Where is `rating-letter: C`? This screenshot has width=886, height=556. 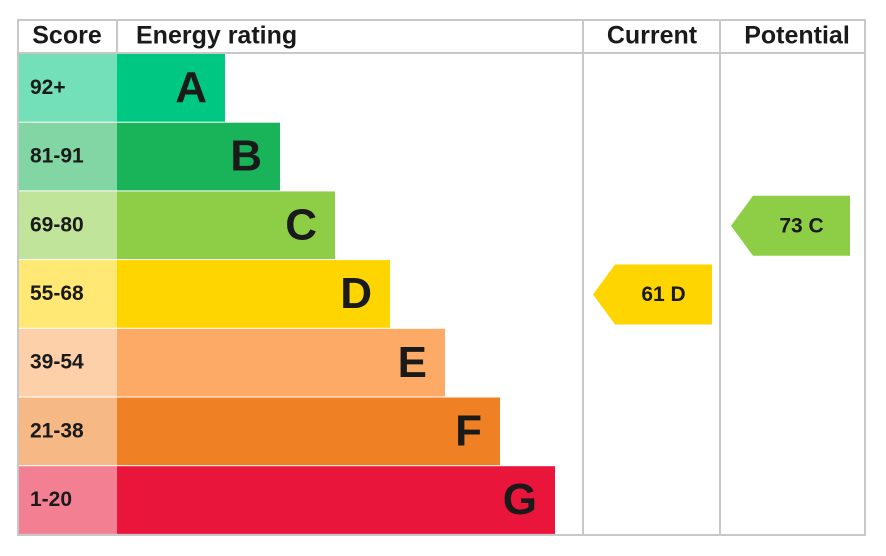
rating-letter: C is located at coordinates (301, 224).